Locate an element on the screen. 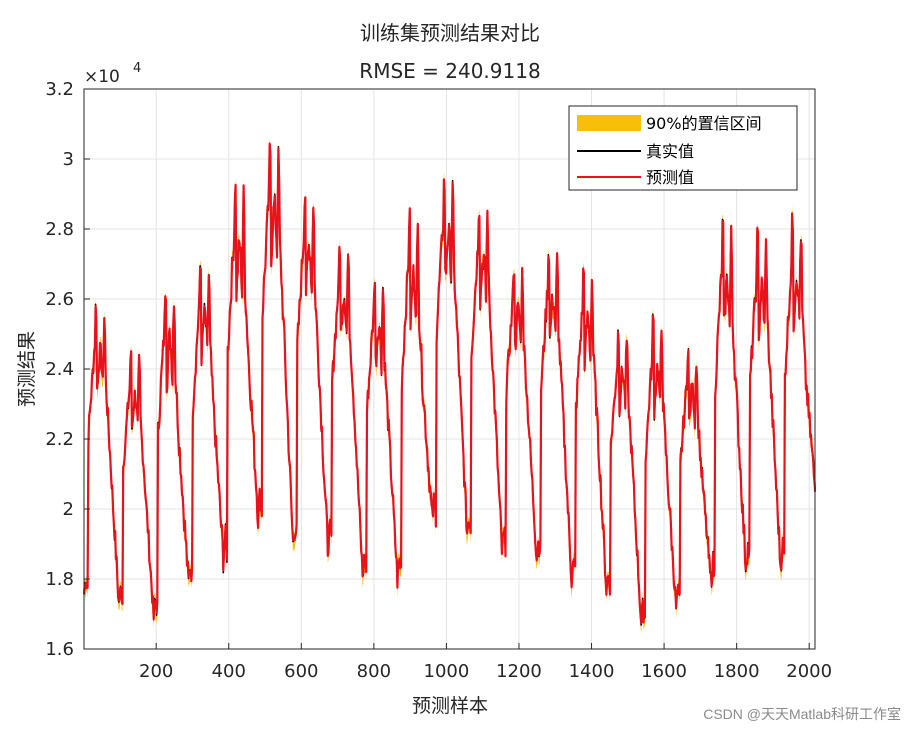  x-tick-label: 1200 is located at coordinates (519, 671).